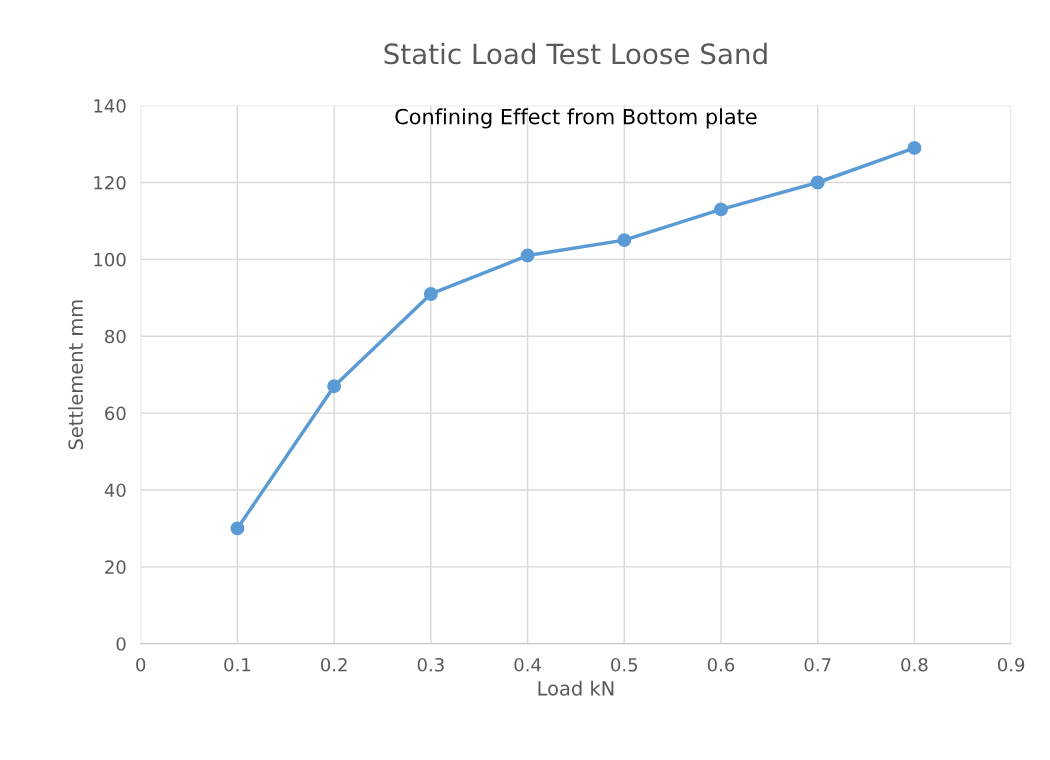  What do you see at coordinates (430, 664) in the screenshot?
I see `x-tick-label: 0.3` at bounding box center [430, 664].